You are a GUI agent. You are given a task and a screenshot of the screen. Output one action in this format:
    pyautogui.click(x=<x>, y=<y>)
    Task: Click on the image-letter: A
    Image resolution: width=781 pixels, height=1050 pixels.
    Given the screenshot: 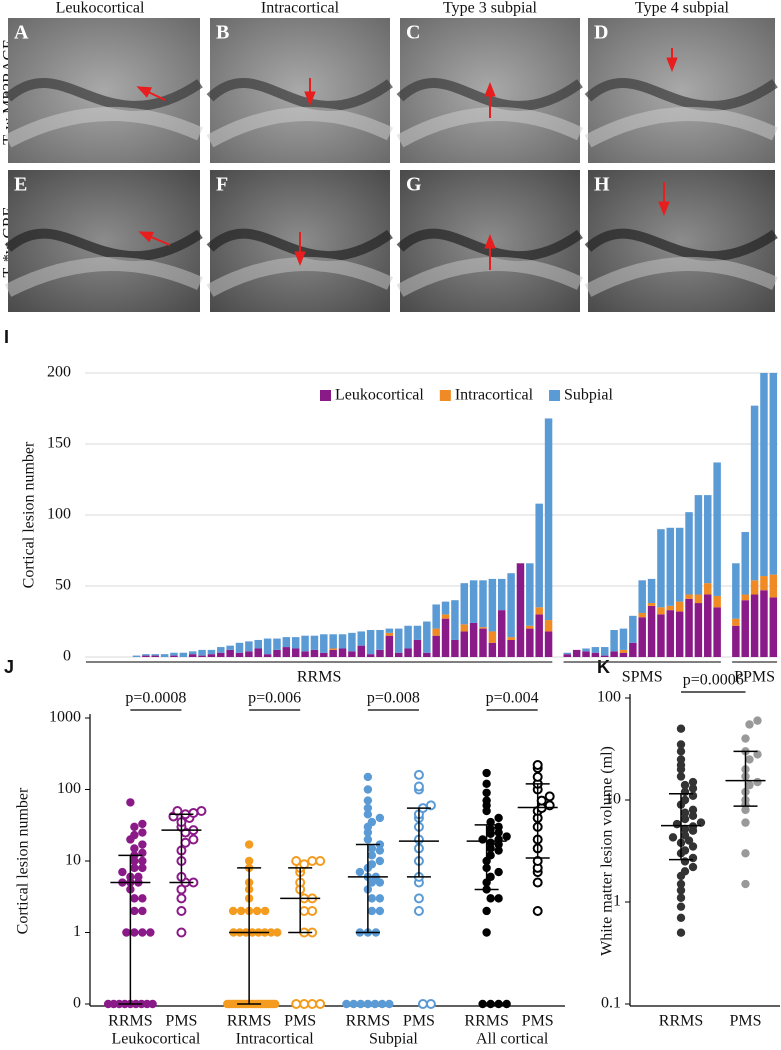 What is the action you would take?
    pyautogui.click(x=21, y=33)
    